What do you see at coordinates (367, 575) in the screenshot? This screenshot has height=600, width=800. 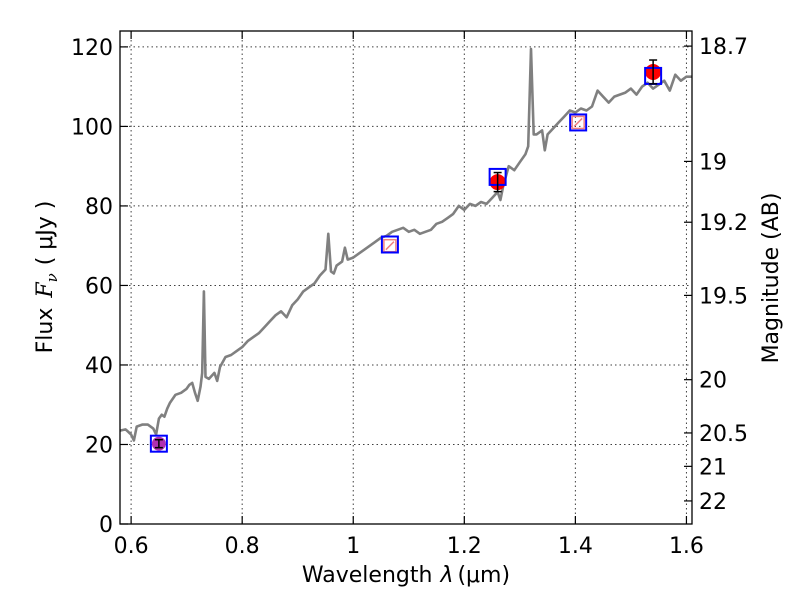 I see `x-axis-label-text: Wavelength` at bounding box center [367, 575].